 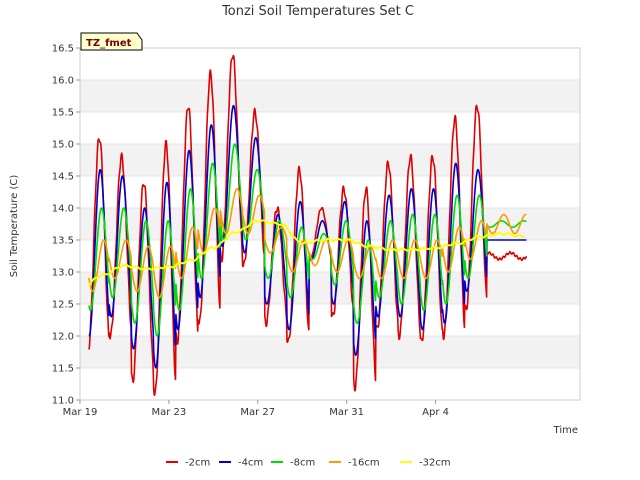 I want to click on y-tick-label: 15.5, so click(x=63, y=113).